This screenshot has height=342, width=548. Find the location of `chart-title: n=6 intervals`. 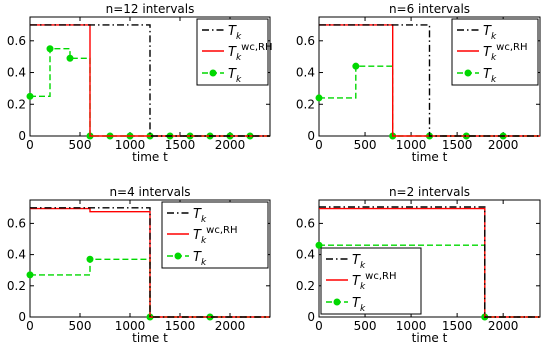

chart-title: n=6 intervals is located at coordinates (429, 9).